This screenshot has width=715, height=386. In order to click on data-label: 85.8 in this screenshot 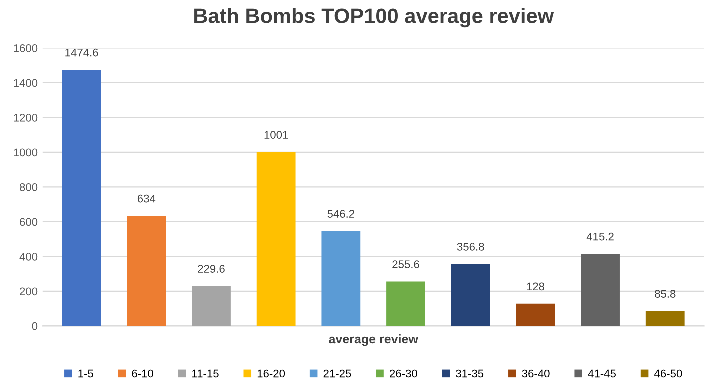, I will do `click(665, 294)`.